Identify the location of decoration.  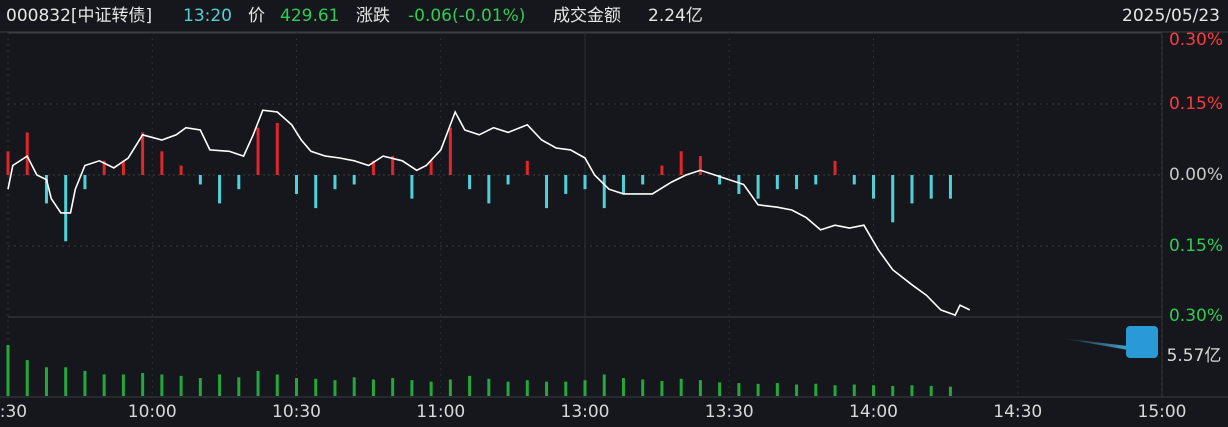
(1094, 344).